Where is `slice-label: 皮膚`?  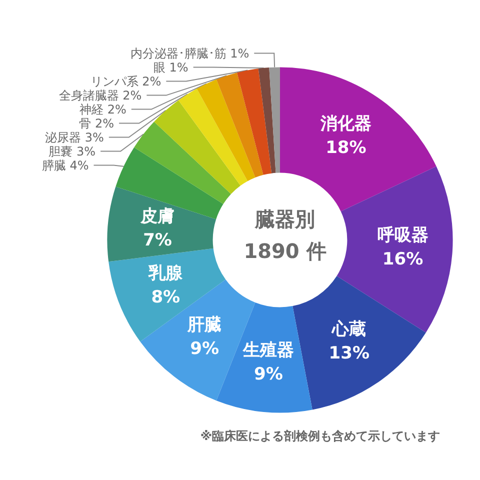 slice-label: 皮膚 is located at coordinates (157, 216).